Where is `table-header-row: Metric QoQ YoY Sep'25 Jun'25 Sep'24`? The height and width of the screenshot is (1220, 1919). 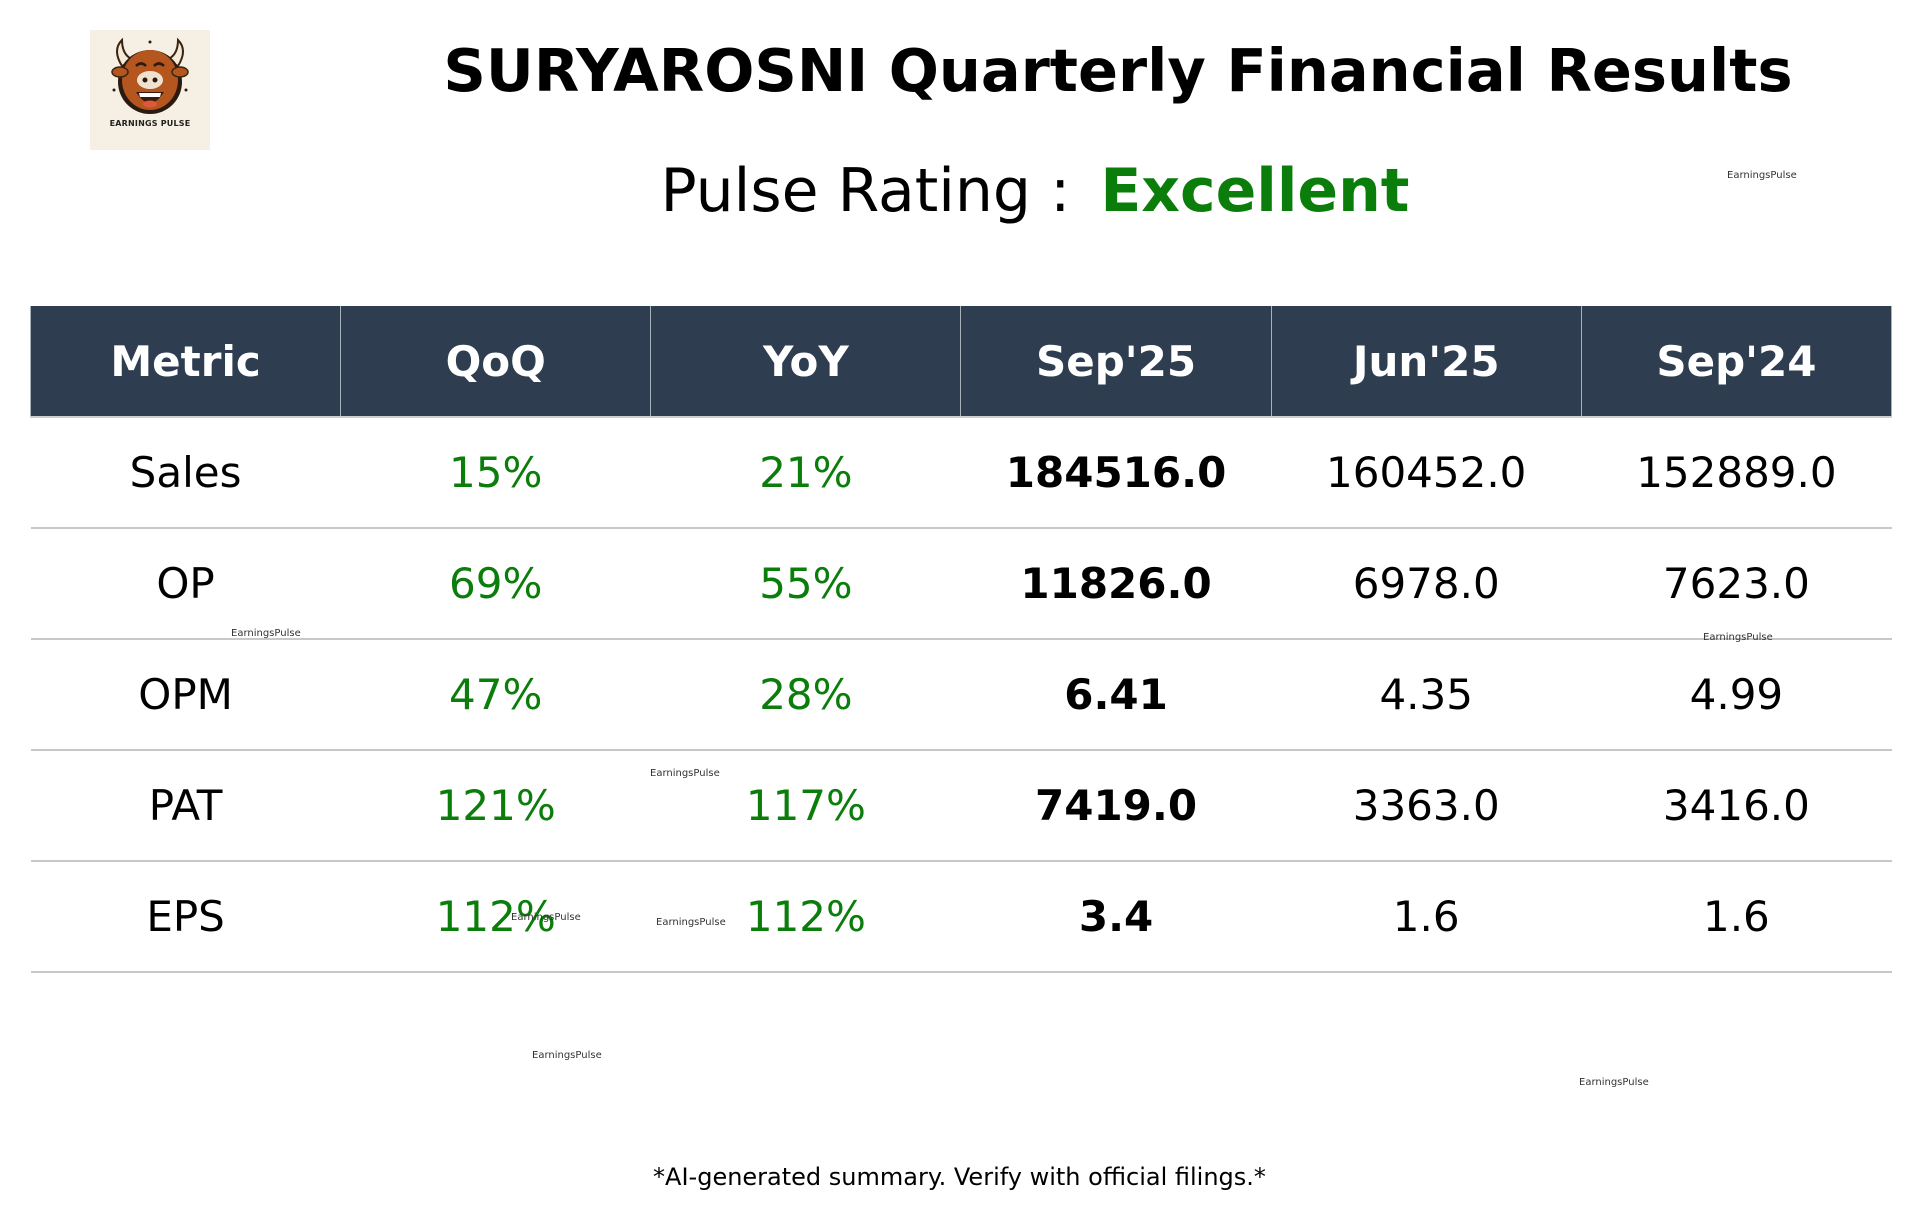
table-header-row: Metric QoQ YoY Sep'25 Jun'25 Sep'24 is located at coordinates (961, 362).